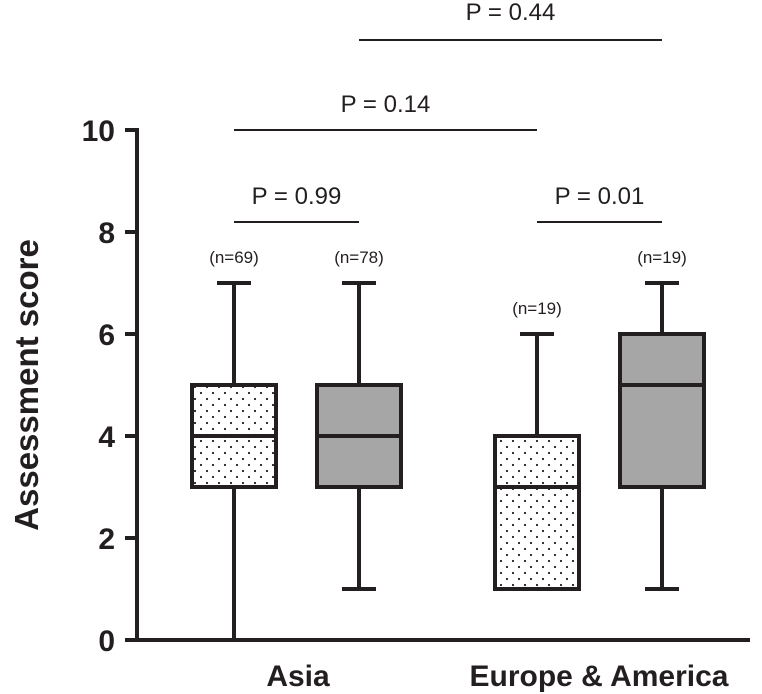 This screenshot has height=694, width=762. Describe the element at coordinates (297, 196) in the screenshot. I see `p-value-label: P = 0.99` at that location.